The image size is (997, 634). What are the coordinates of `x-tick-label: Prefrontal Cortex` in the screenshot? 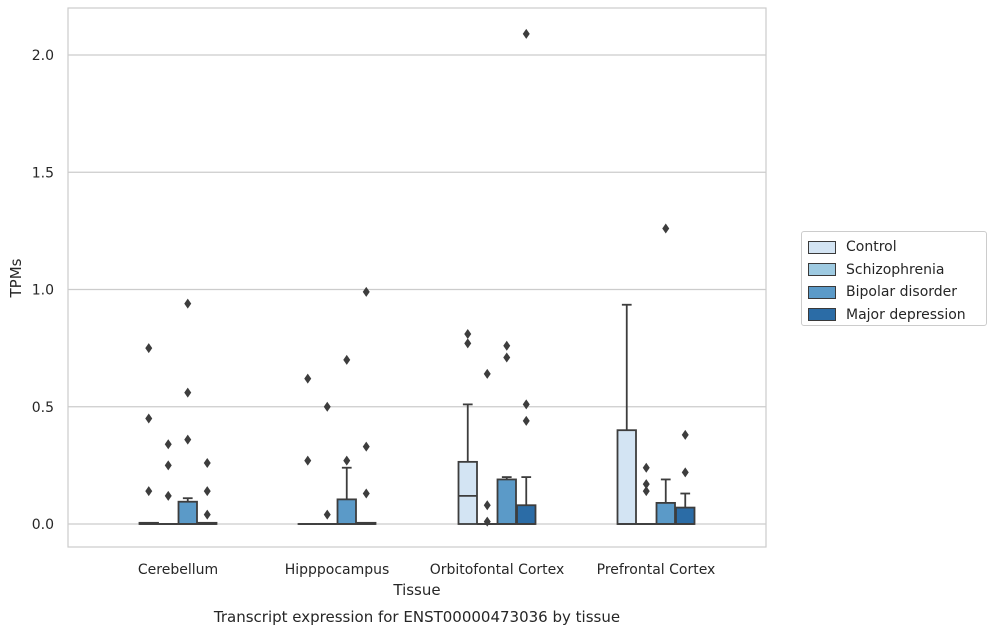 It's located at (656, 570).